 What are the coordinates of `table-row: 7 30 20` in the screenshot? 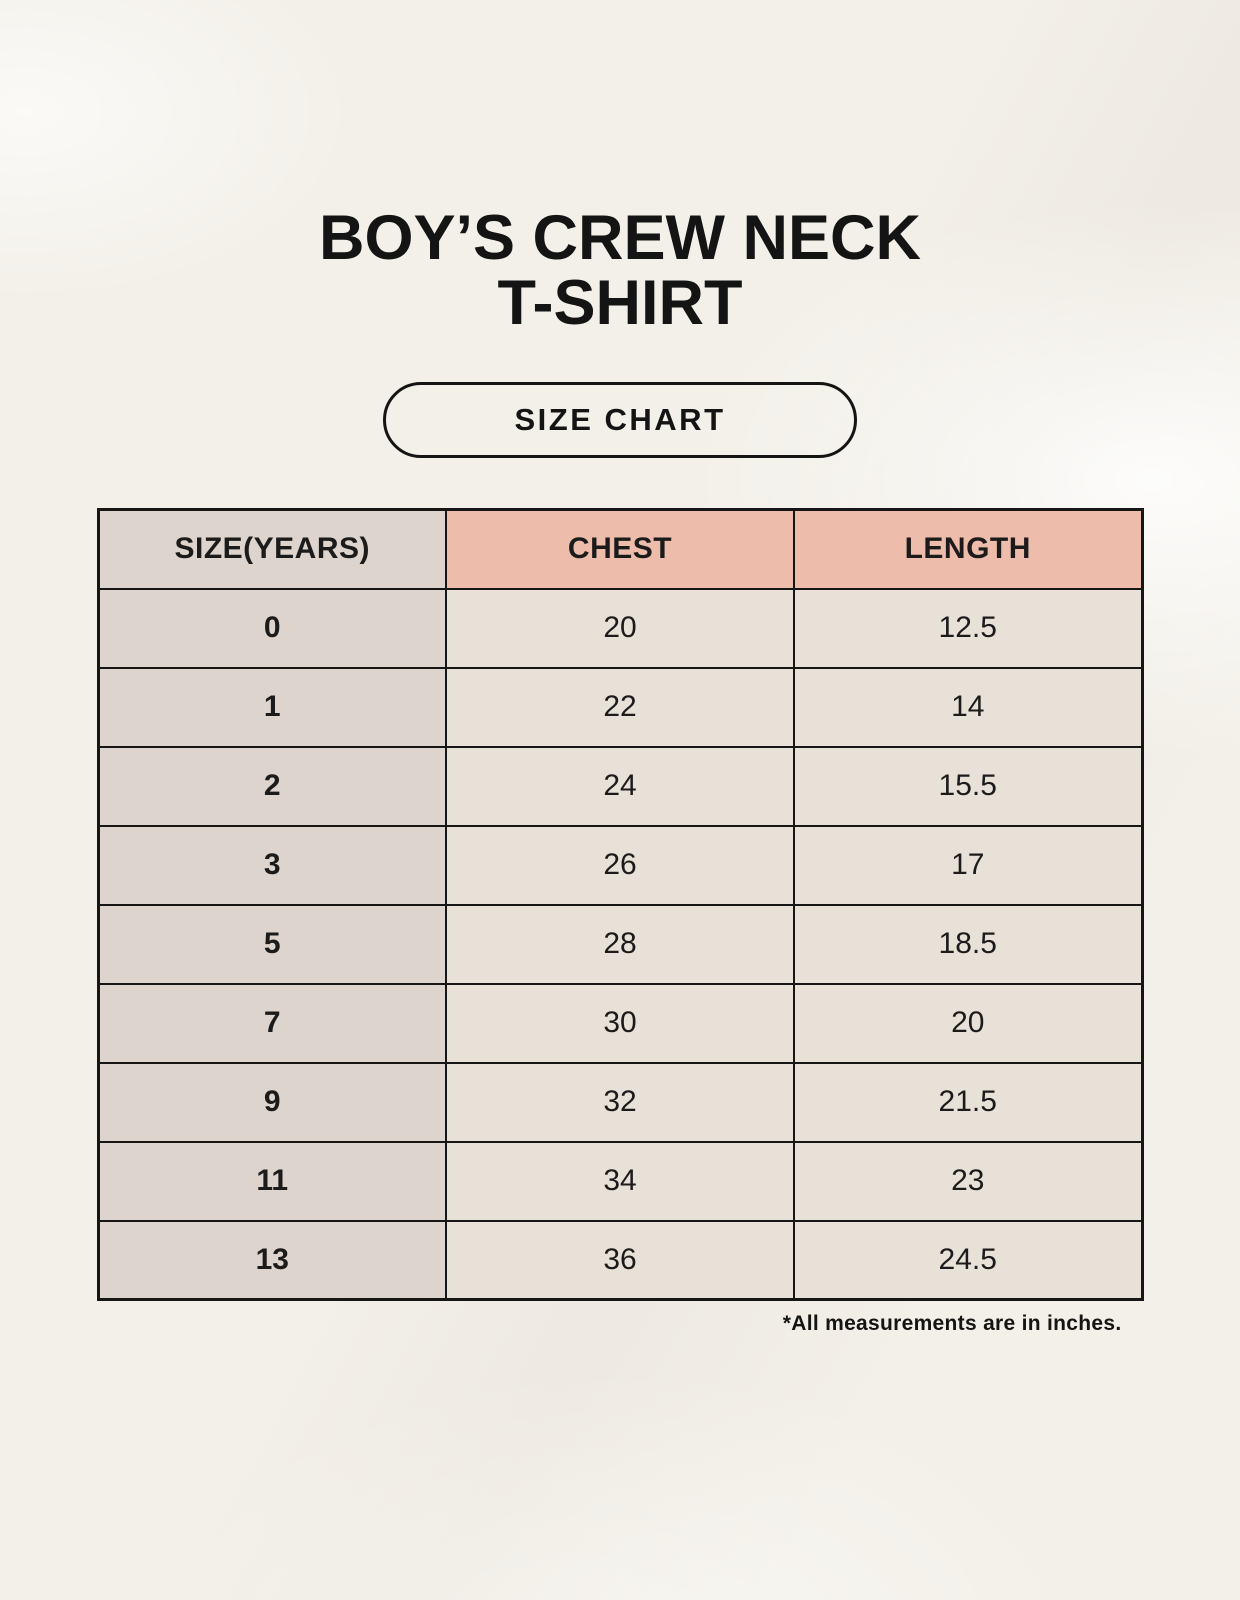 It's located at (620, 1023).